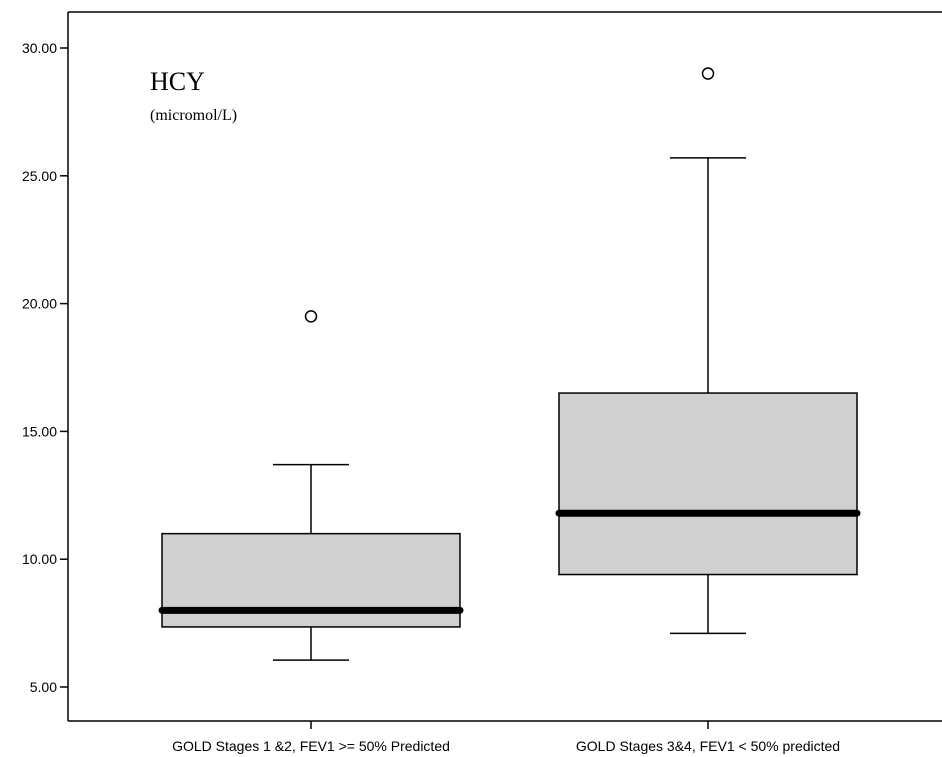 This screenshot has width=942, height=757. Describe the element at coordinates (39, 176) in the screenshot. I see `y-tick-label: 25.00` at that location.